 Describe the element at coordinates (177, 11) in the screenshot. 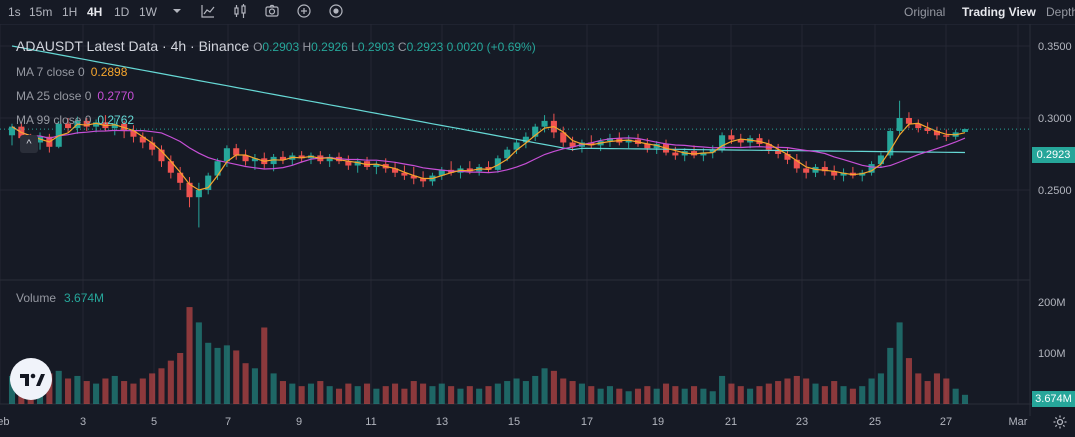

I see `chevron-down-icon` at that location.